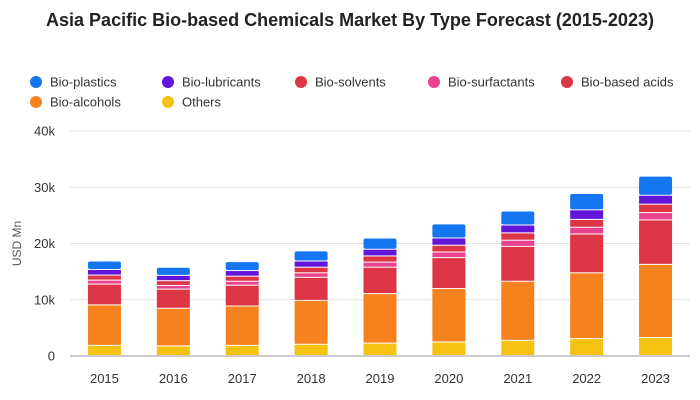 This screenshot has height=400, width=700. Describe the element at coordinates (449, 241) in the screenshot. I see `bar-segment-bio-lubricants-2020` at that location.